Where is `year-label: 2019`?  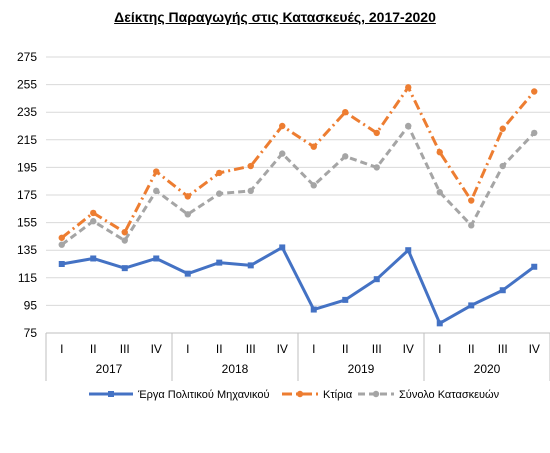
year-label: 2019 is located at coordinates (361, 369).